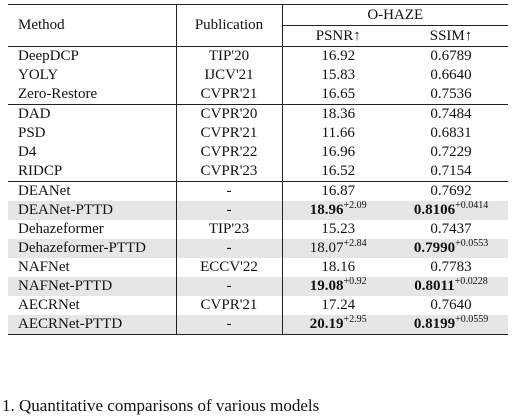 This screenshot has height=416, width=514. I want to click on cell-psnr: 15.83, so click(338, 75).